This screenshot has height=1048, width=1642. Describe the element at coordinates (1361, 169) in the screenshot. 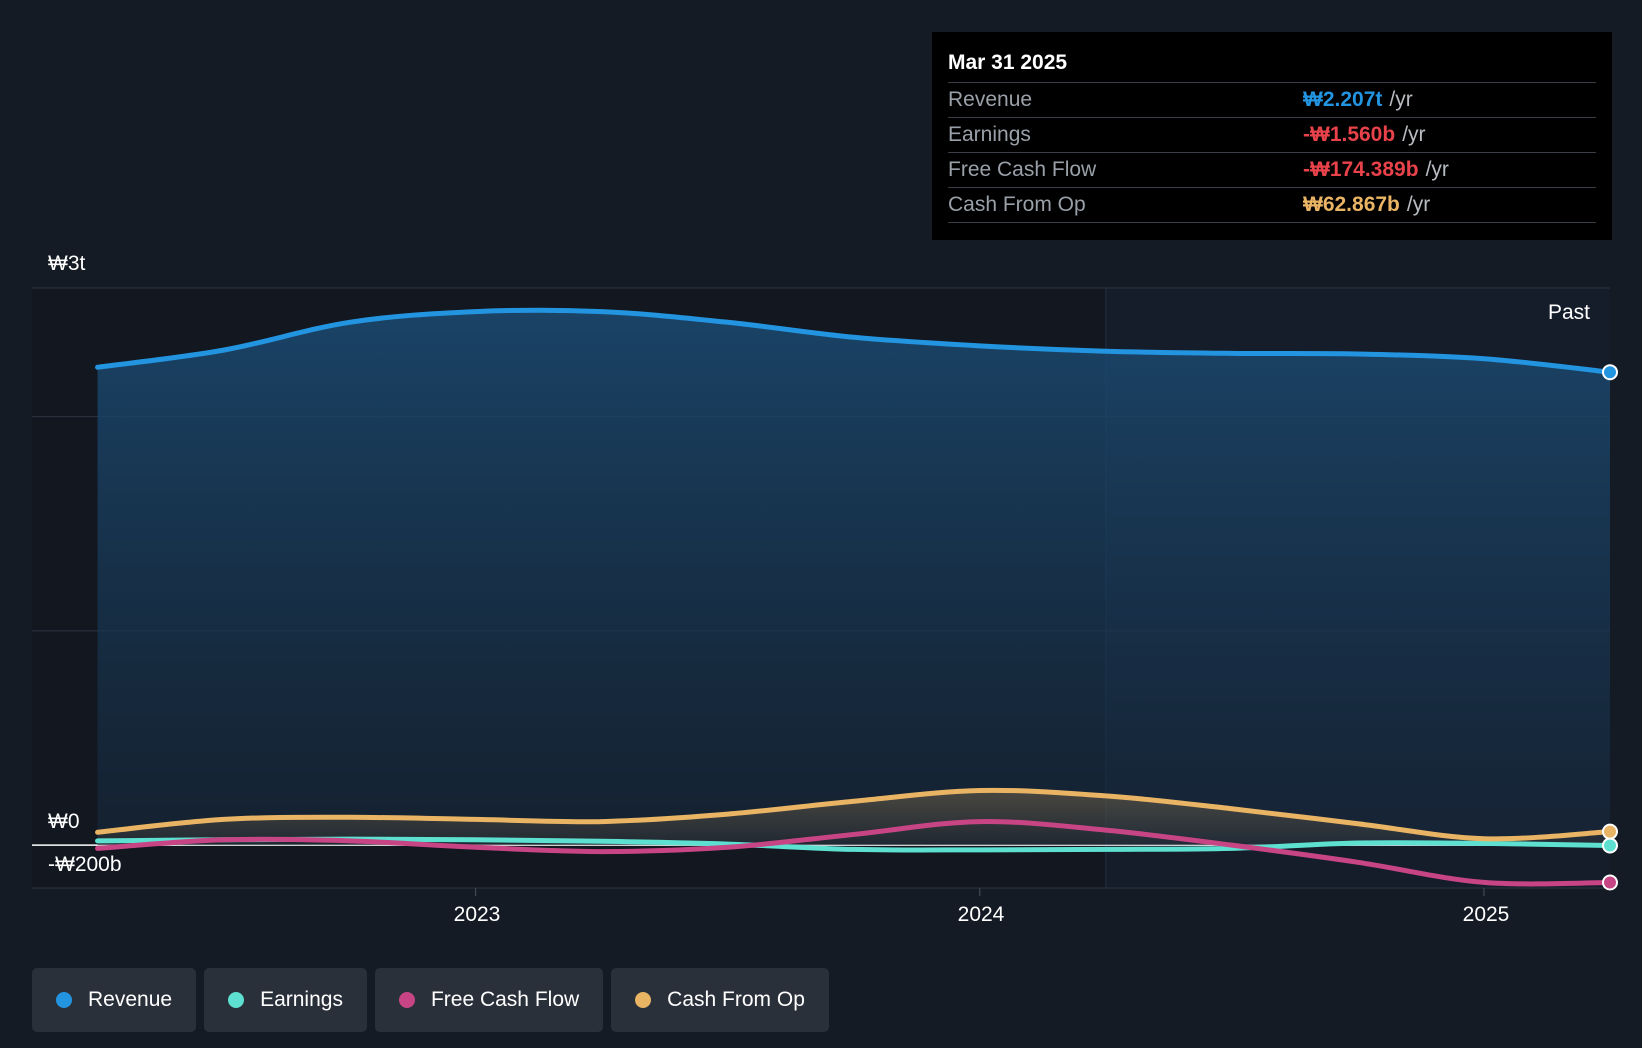

I see `tooltip-value: -₩174.389b` at that location.